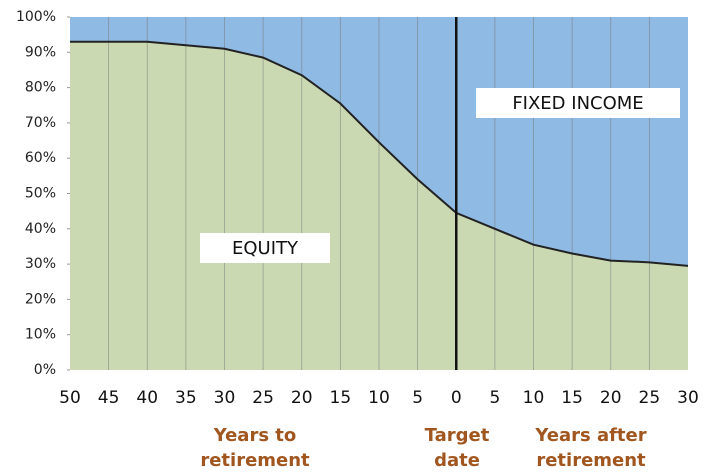  I want to click on axis-annotation: date, so click(457, 460).